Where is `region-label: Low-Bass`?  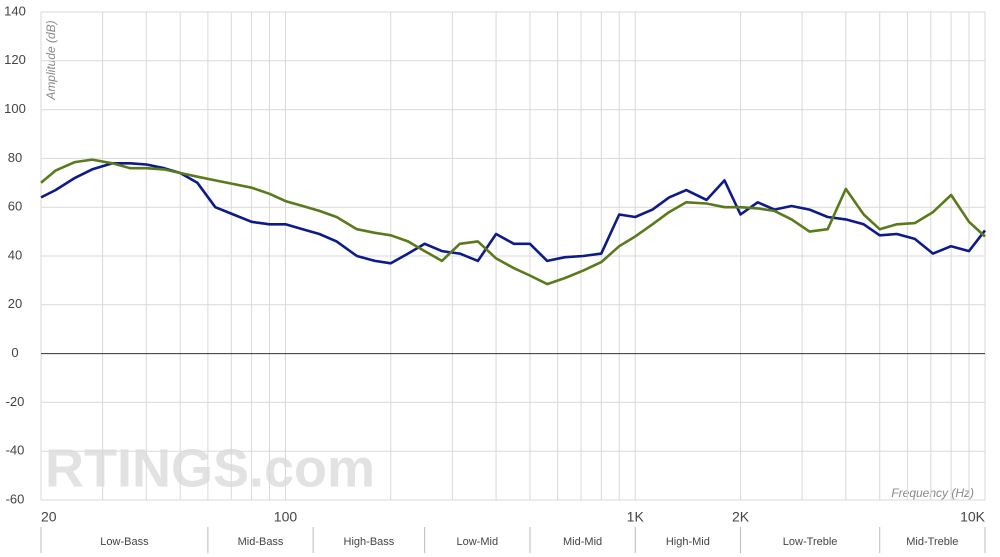
region-label: Low-Bass is located at coordinates (124, 542).